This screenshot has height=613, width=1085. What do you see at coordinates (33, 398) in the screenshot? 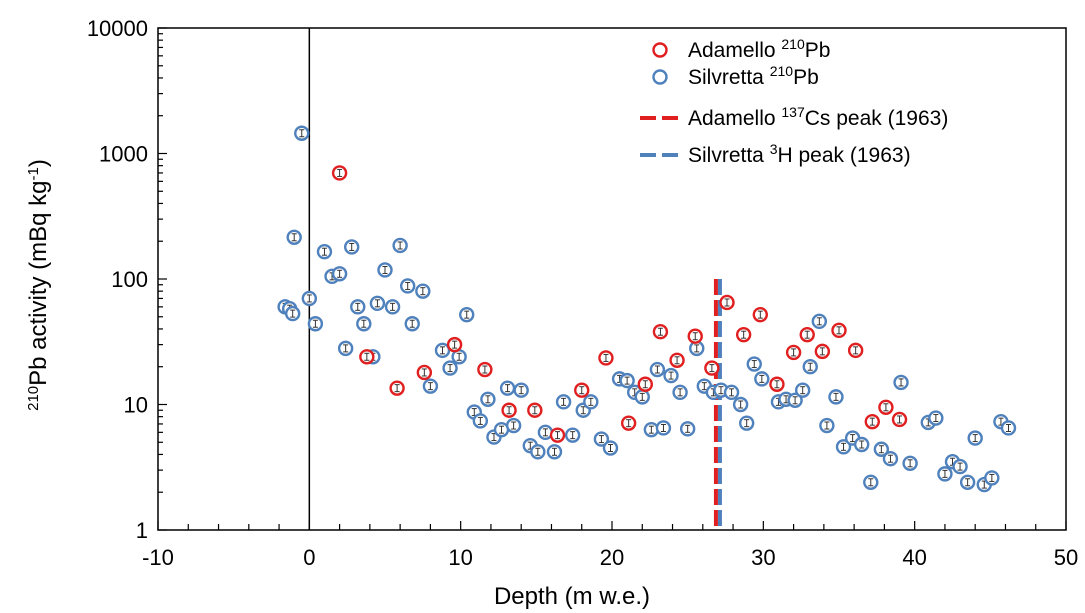
I see `y-title-superscript: 210` at bounding box center [33, 398].